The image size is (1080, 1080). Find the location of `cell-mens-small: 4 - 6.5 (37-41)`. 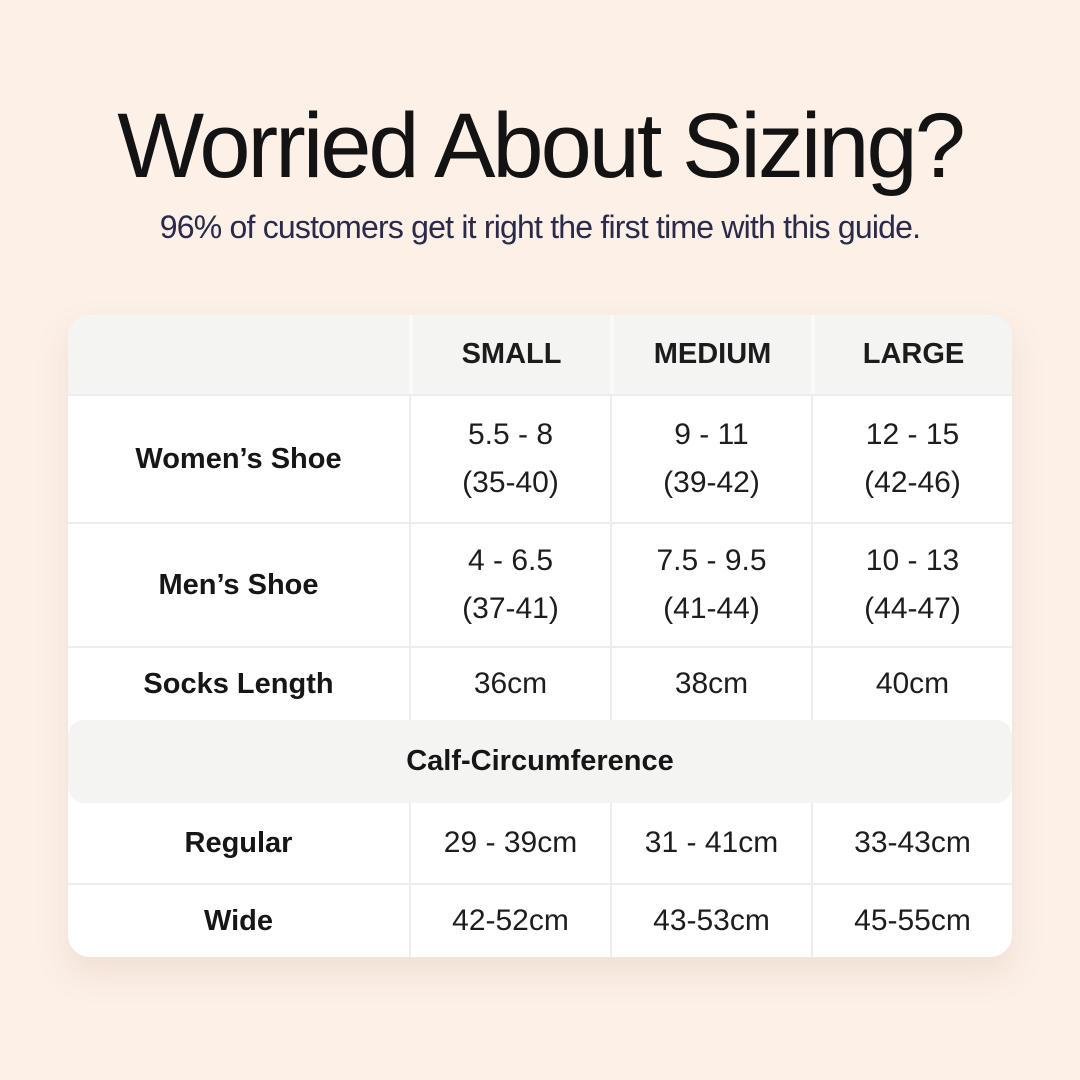

cell-mens-small: 4 - 6.5 (37-41) is located at coordinates (509, 585).